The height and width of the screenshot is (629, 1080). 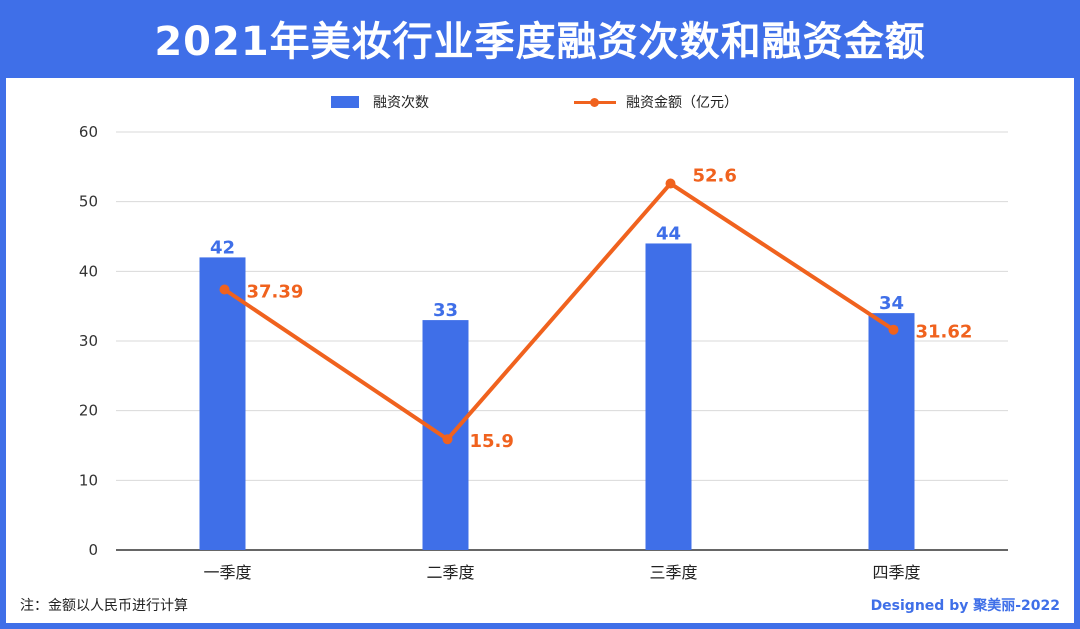 I want to click on legend-bar-label: 融资次数, so click(x=401, y=103).